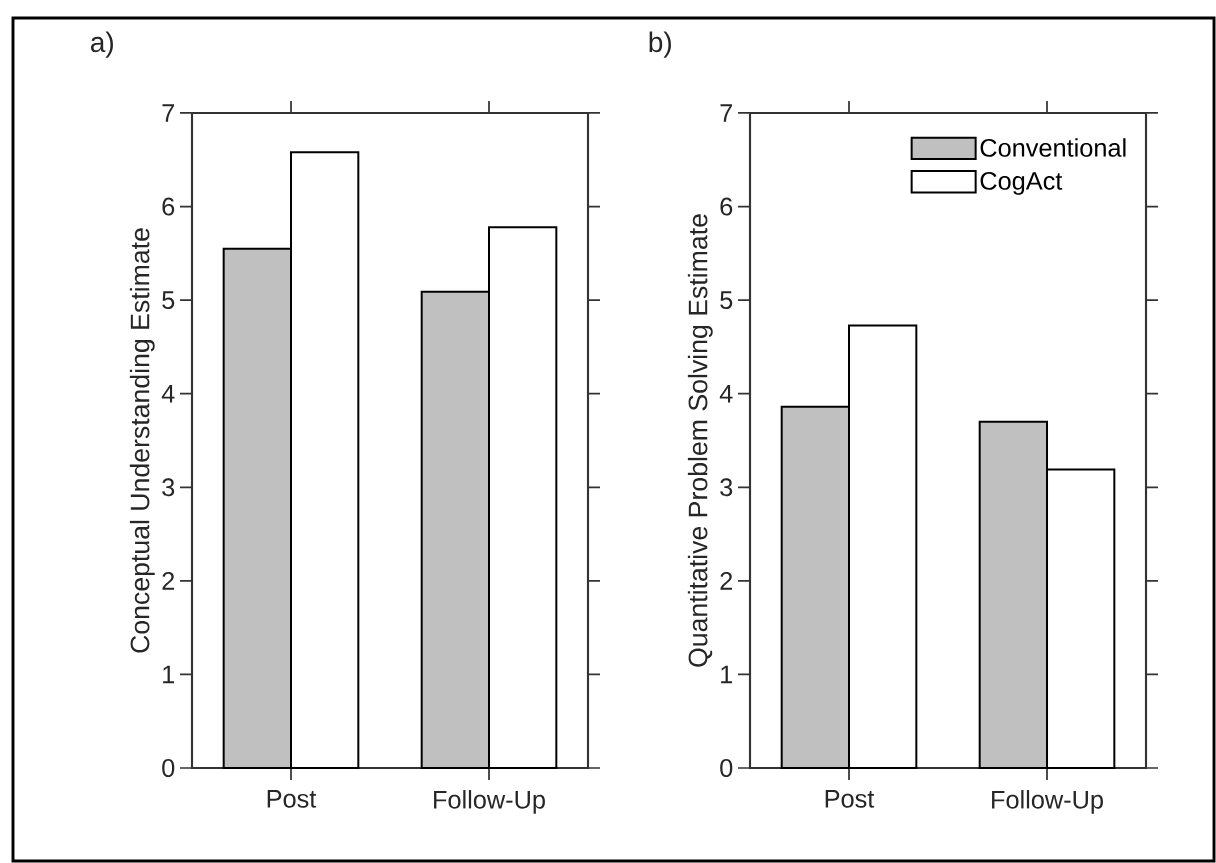 This screenshot has width=1216, height=863. What do you see at coordinates (700, 440) in the screenshot?
I see `y-axis-title: Quantitative Problem Solving Estimate` at bounding box center [700, 440].